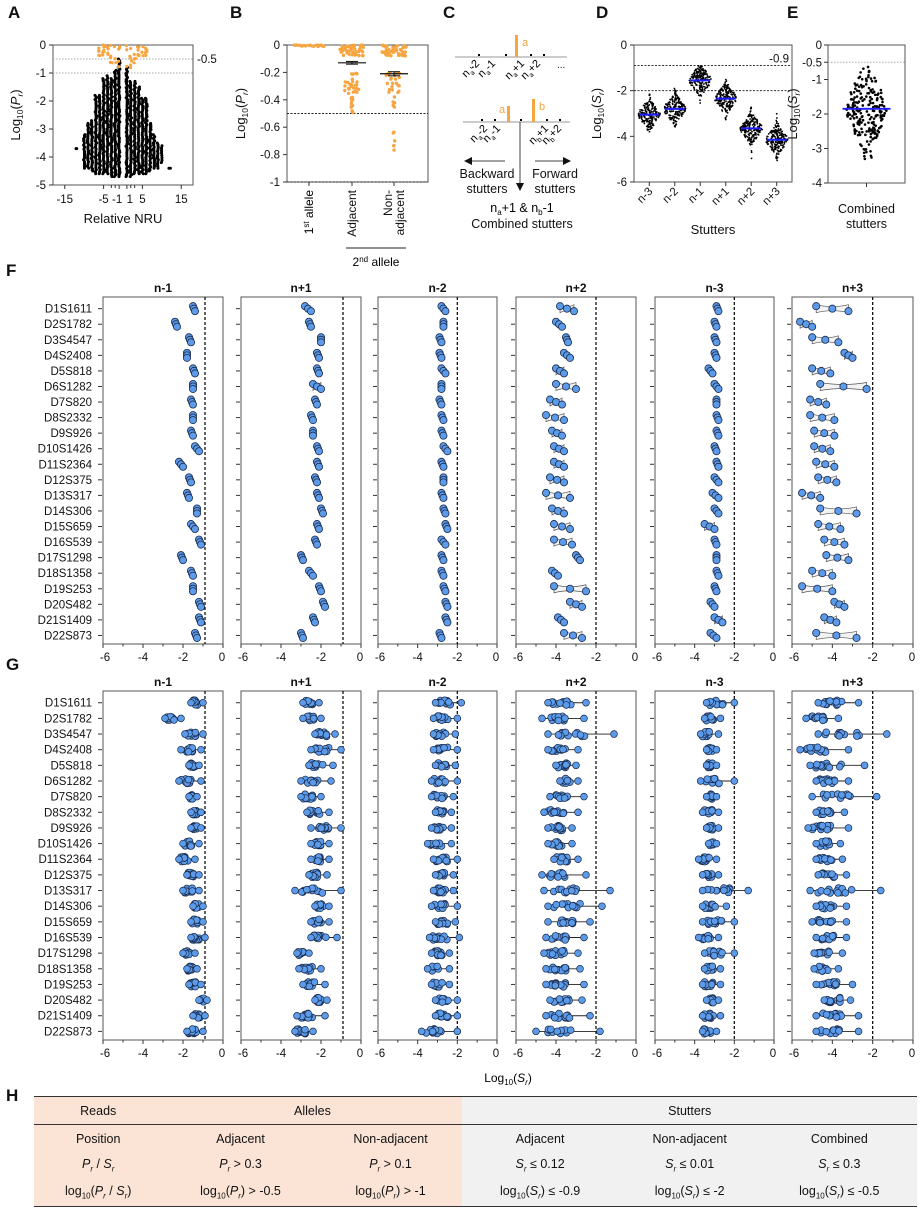 The width and height of the screenshot is (923, 1218). What do you see at coordinates (721, 197) in the screenshot?
I see `x-tick-label: n+1` at bounding box center [721, 197].